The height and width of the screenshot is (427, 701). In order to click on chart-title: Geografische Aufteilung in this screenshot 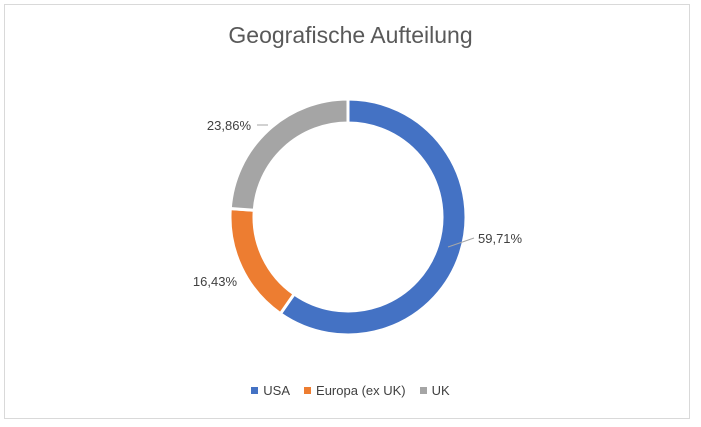, I will do `click(350, 35)`.